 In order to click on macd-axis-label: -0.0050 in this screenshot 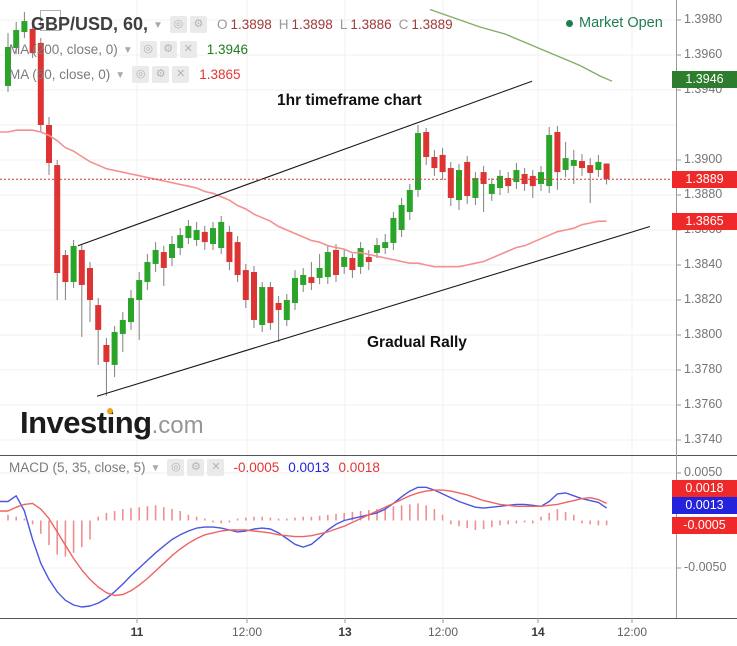, I will do `click(705, 567)`.